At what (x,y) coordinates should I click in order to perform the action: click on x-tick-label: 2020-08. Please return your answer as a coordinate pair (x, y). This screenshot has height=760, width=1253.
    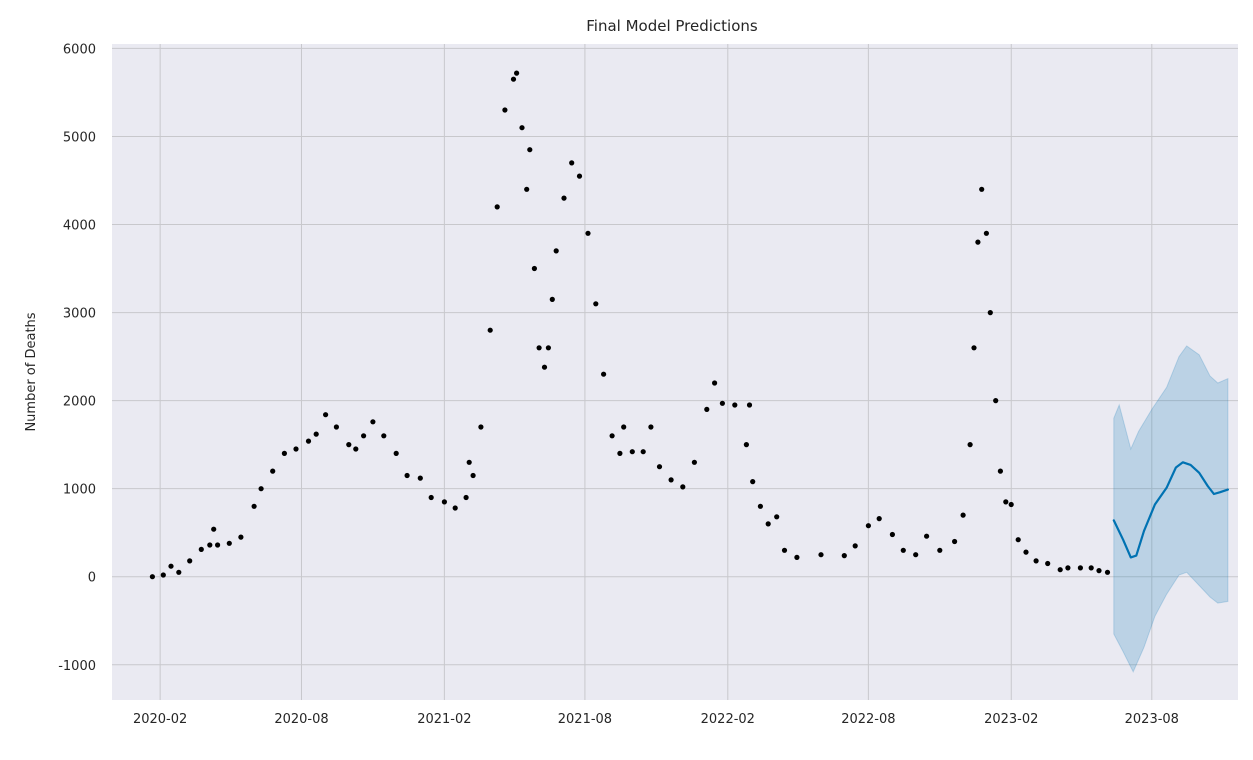
    Looking at the image, I should click on (301, 719).